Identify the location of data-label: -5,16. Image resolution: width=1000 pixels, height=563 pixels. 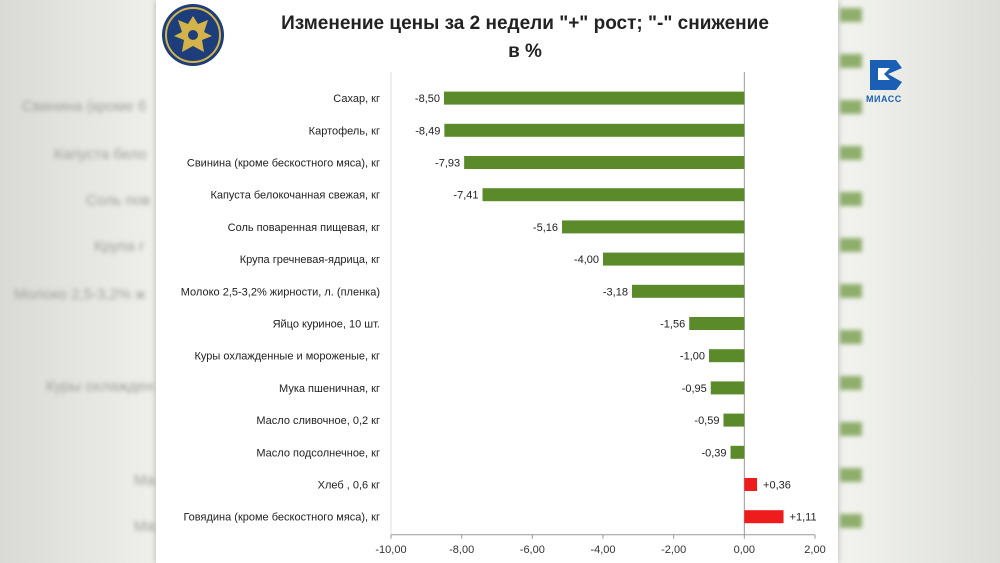
(545, 228).